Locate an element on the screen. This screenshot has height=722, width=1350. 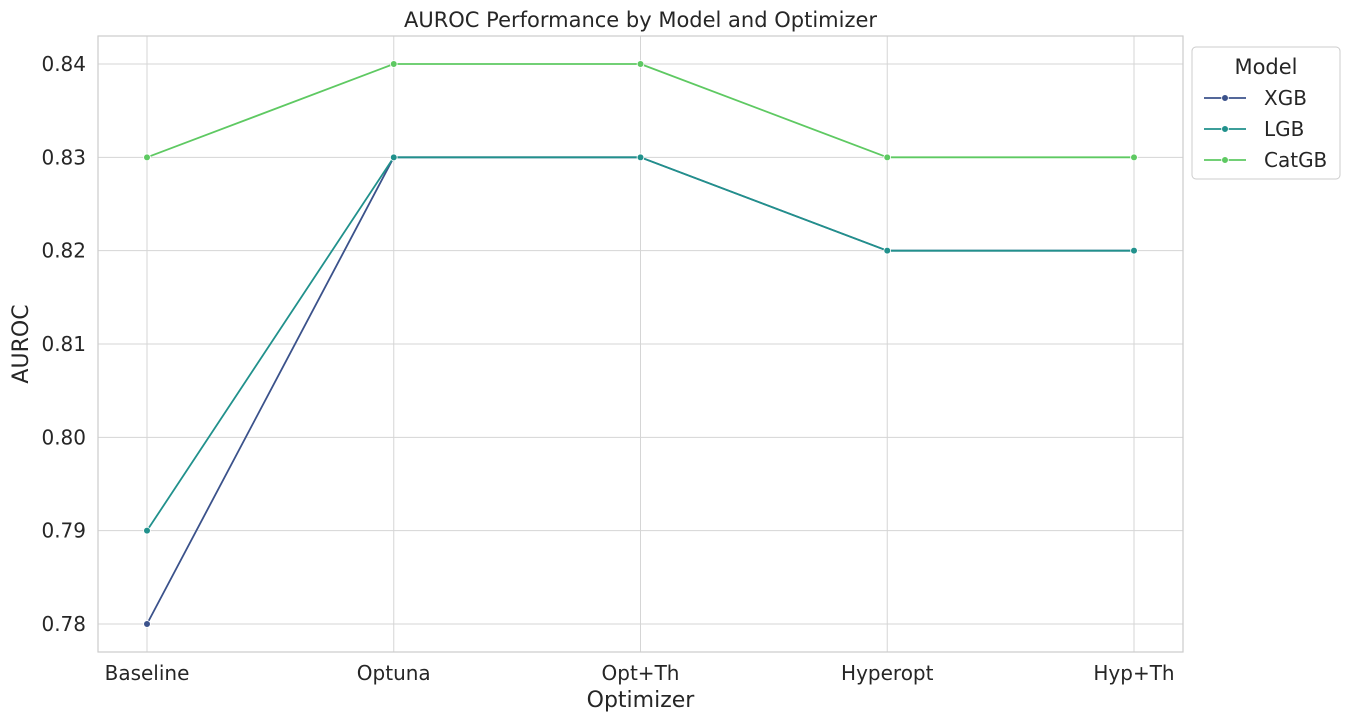
y-axis-label: AUROC is located at coordinates (21, 343).